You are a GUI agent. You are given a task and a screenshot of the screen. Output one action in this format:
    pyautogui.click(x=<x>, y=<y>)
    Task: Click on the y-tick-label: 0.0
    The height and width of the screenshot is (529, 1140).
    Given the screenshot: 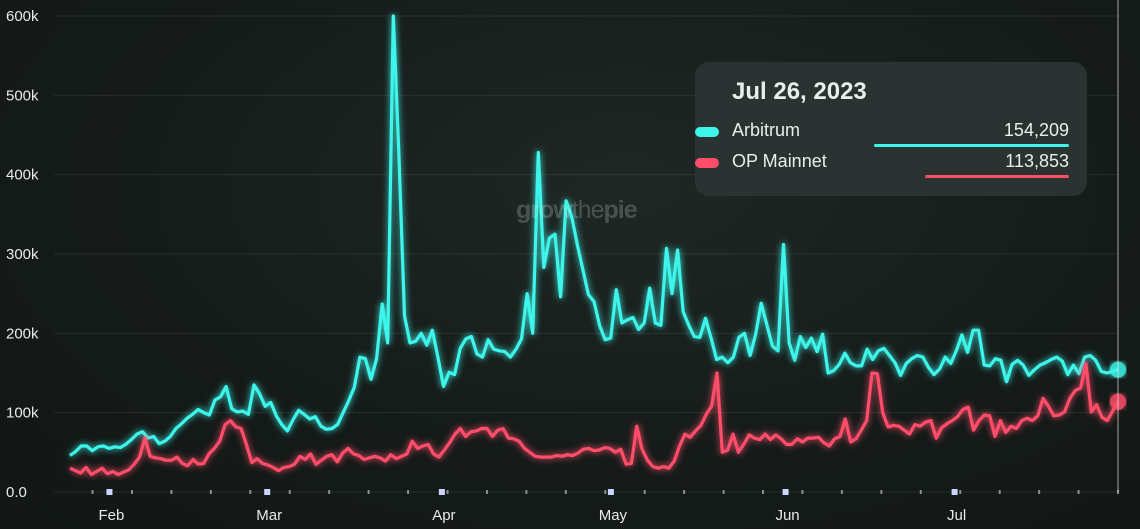 What is the action you would take?
    pyautogui.click(x=16, y=492)
    